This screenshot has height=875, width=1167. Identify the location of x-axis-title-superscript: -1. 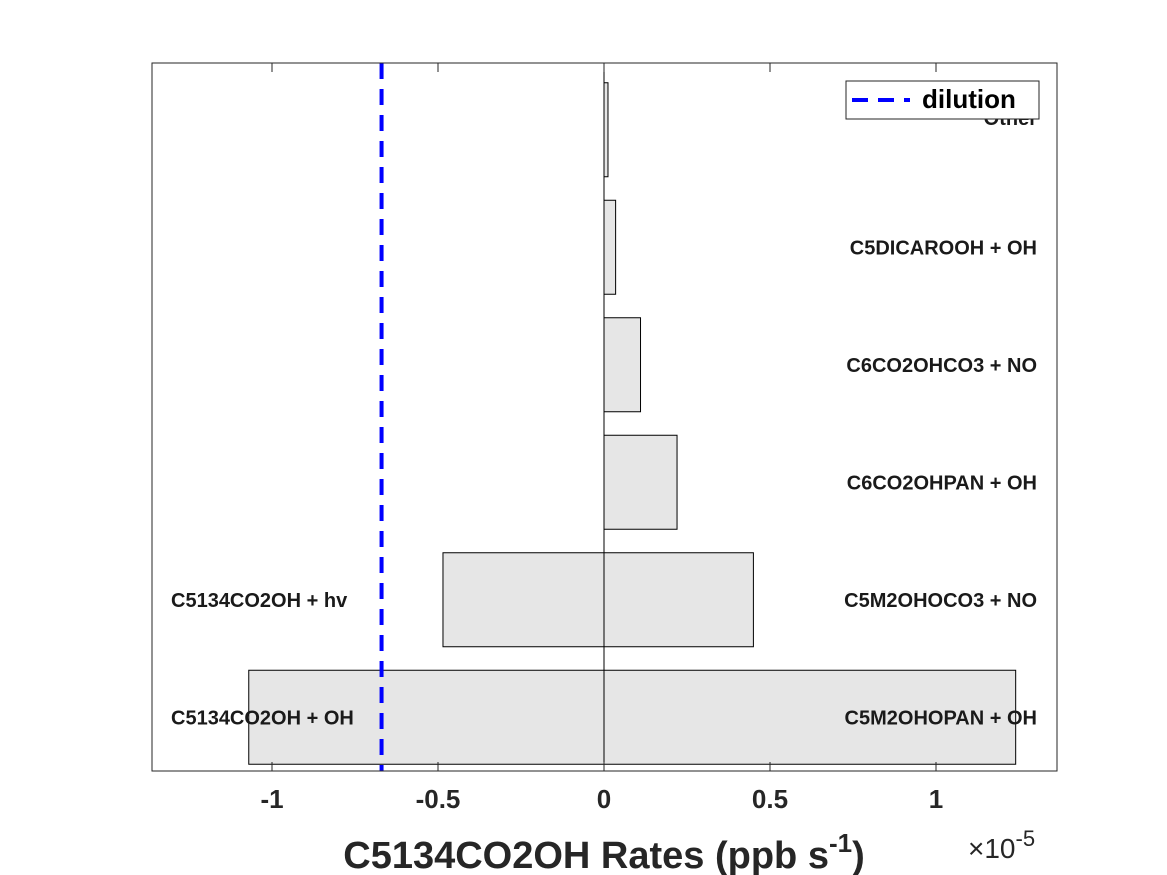
(840, 843).